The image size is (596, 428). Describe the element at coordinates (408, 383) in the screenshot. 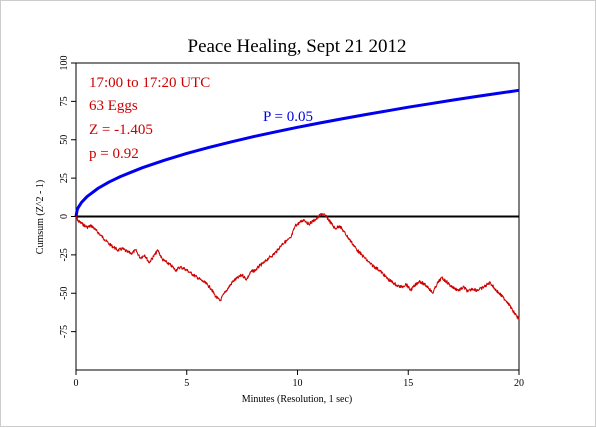

I see `x-tick-label: 15` at that location.